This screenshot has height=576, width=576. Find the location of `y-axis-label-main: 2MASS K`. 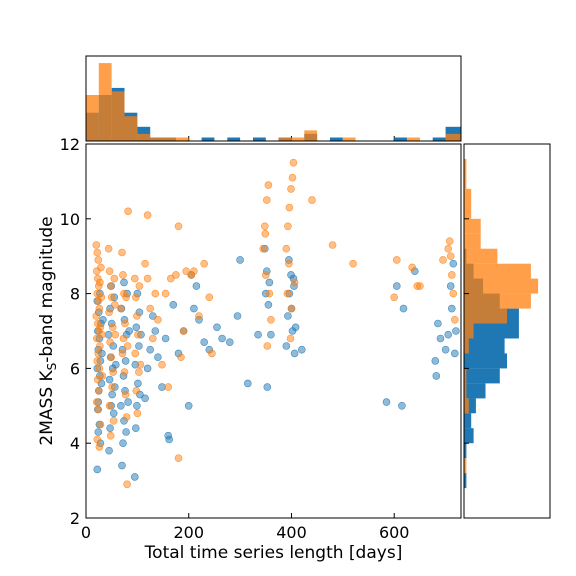

y-axis-label-main: 2MASS K is located at coordinates (47, 407).